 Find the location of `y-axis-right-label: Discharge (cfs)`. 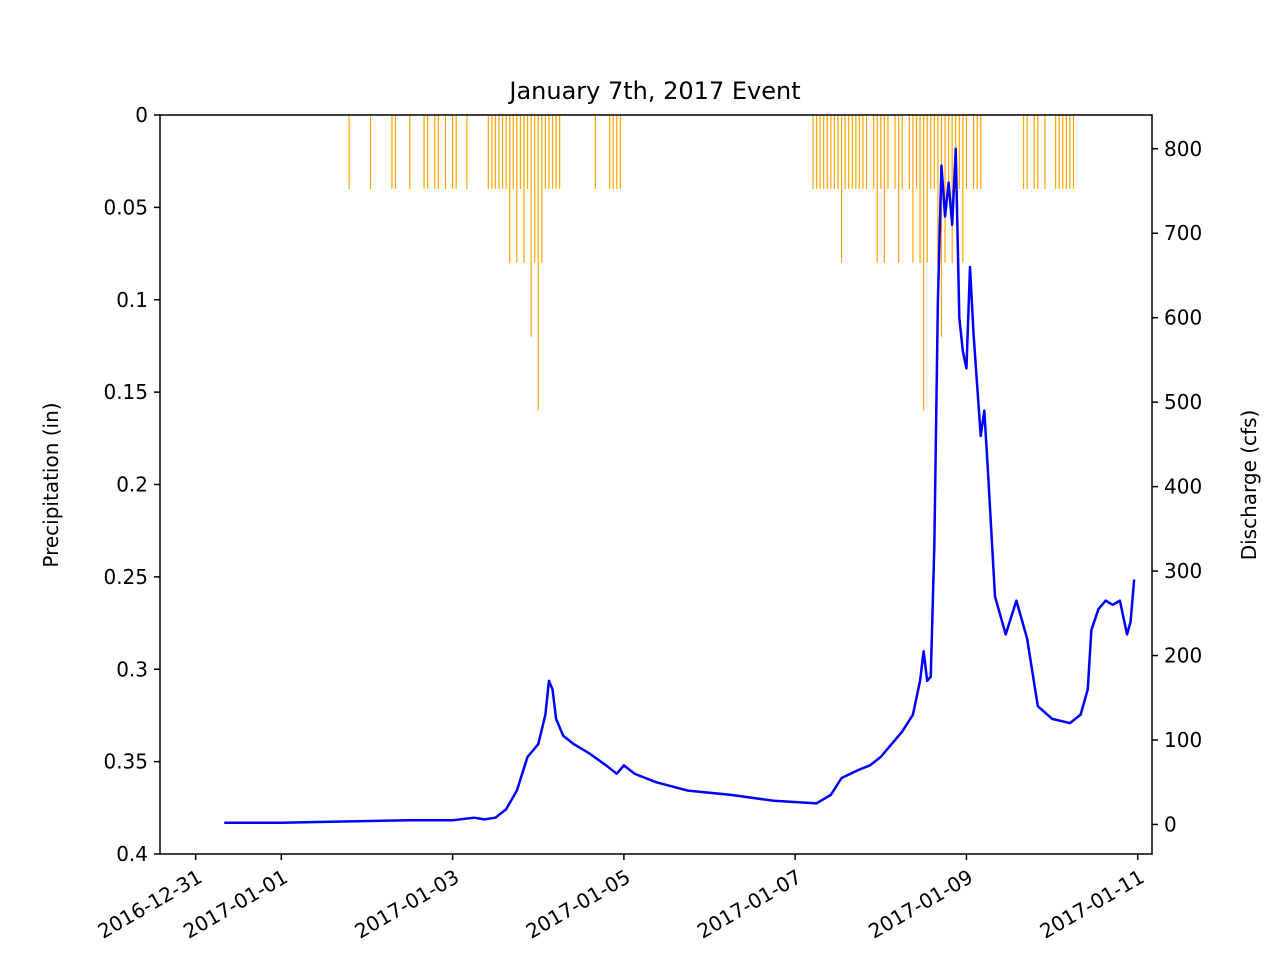

y-axis-right-label: Discharge (cfs) is located at coordinates (1249, 485).